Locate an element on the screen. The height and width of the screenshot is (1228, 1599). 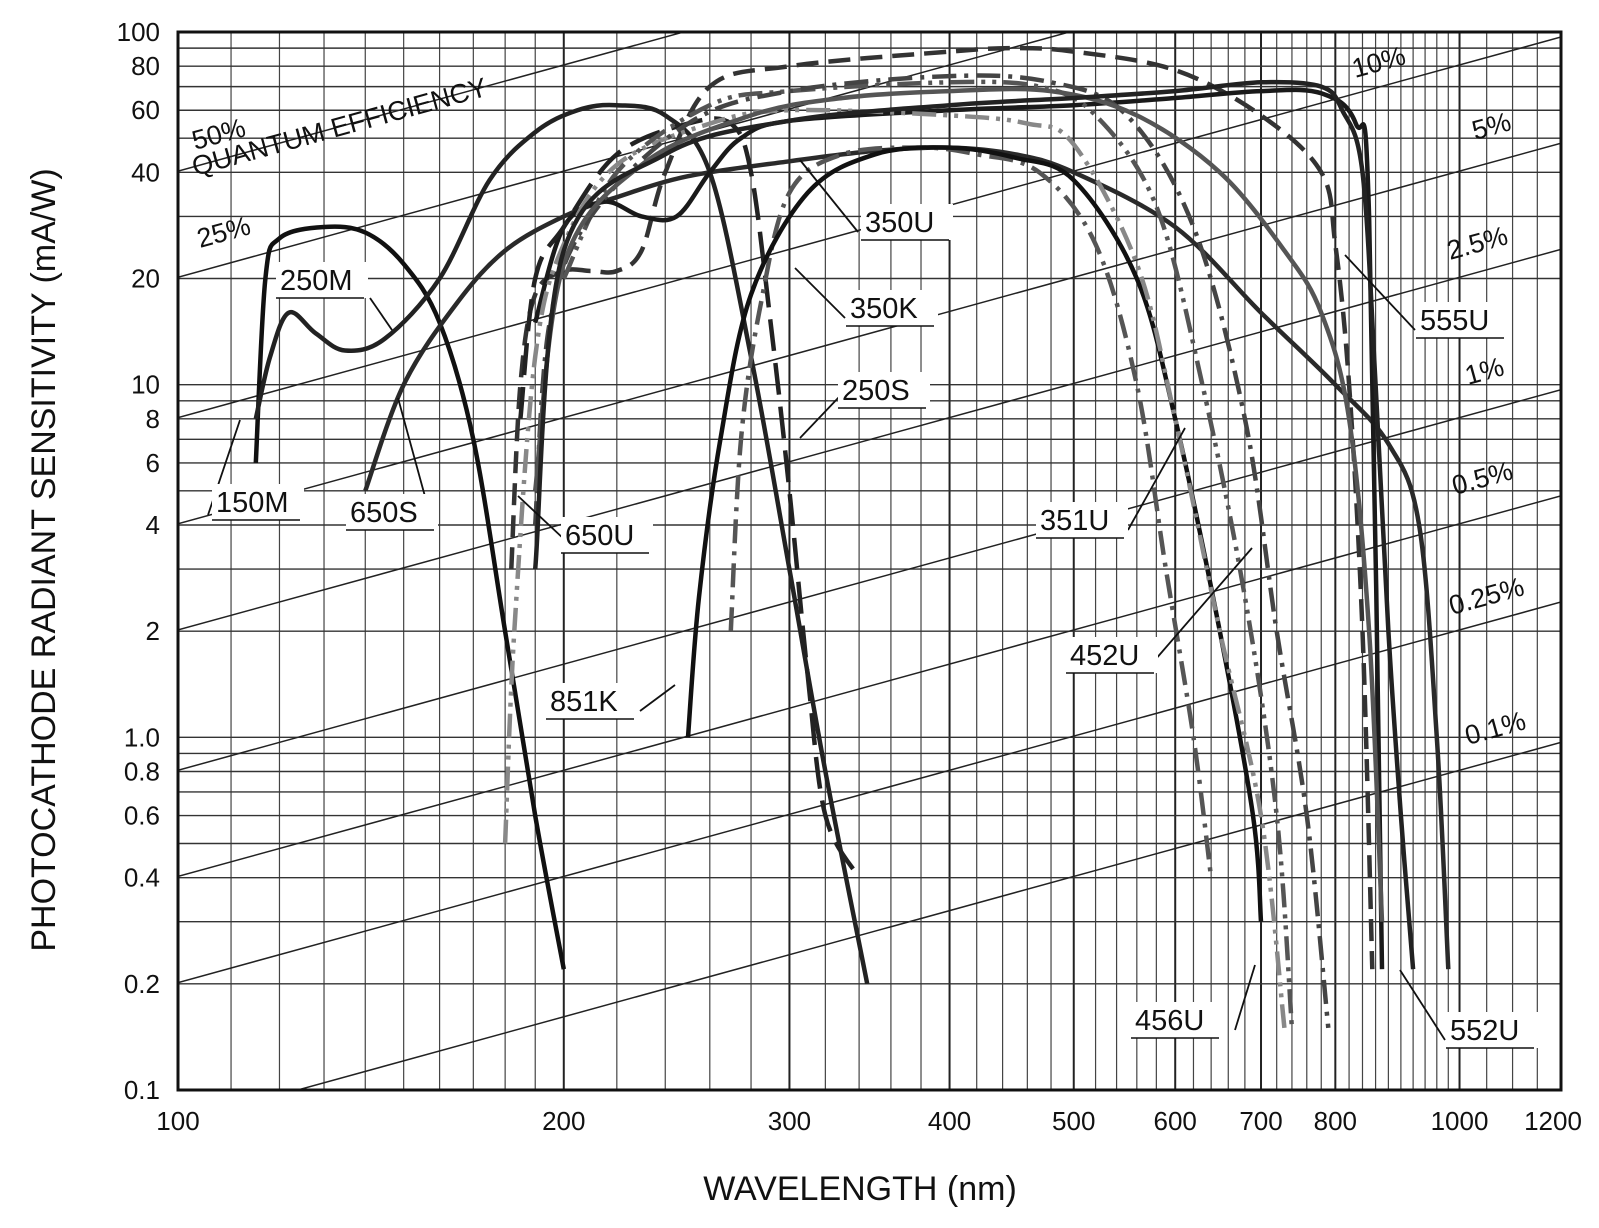
y-tick-label: 0.1 is located at coordinates (142, 1090).